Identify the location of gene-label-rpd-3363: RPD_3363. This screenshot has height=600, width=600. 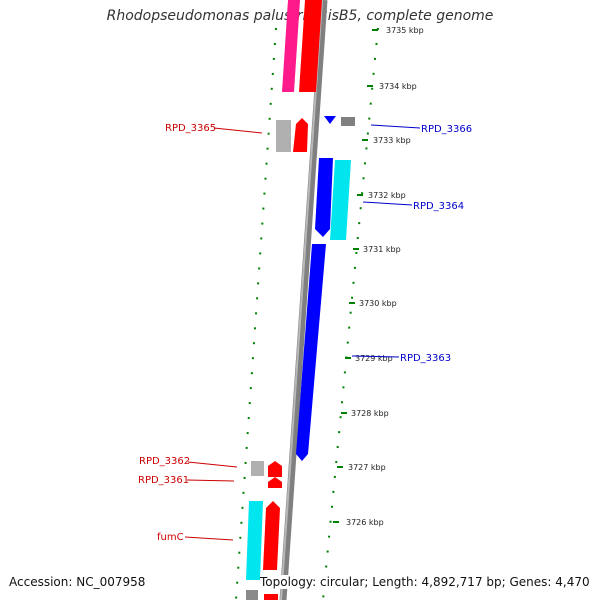
(425, 358).